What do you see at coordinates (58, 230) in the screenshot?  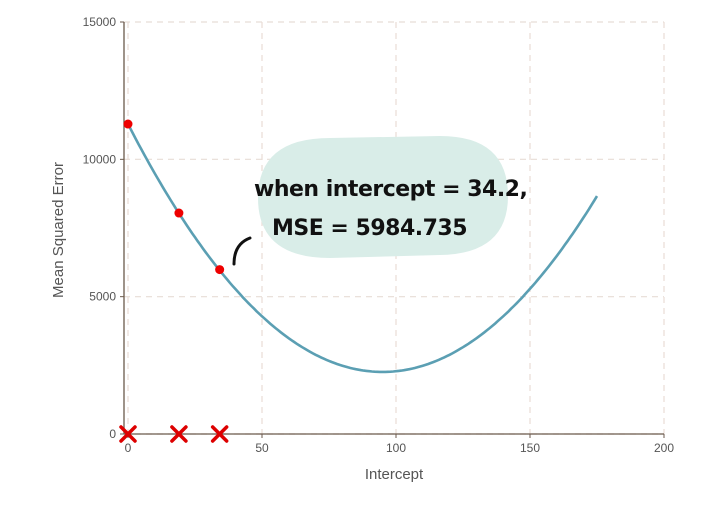 I see `y-axis-label: Mean Squared Error` at bounding box center [58, 230].